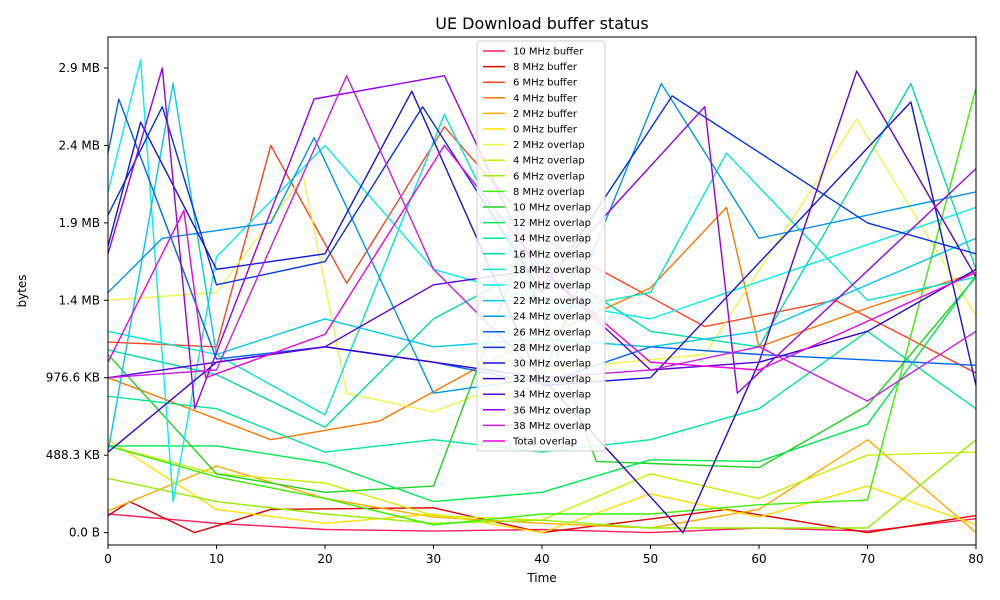 The image size is (1000, 600). What do you see at coordinates (552, 348) in the screenshot?
I see `legend-entry: 28 MHz overlap` at bounding box center [552, 348].